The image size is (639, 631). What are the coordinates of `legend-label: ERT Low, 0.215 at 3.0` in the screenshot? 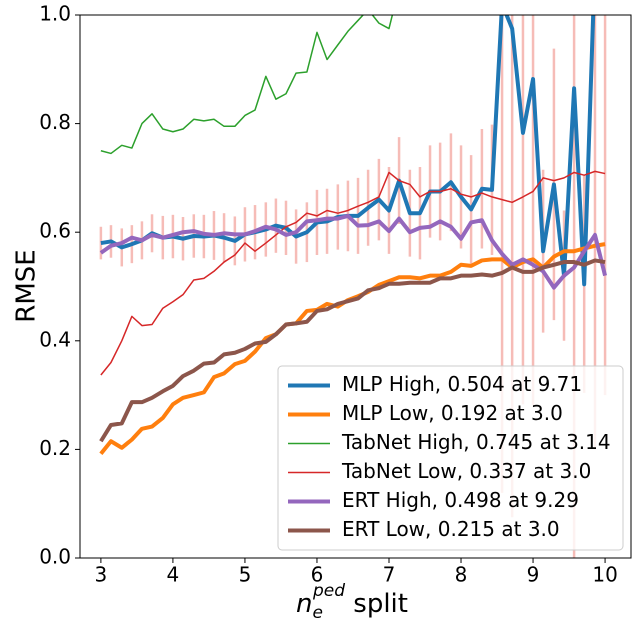 It's located at (451, 529).